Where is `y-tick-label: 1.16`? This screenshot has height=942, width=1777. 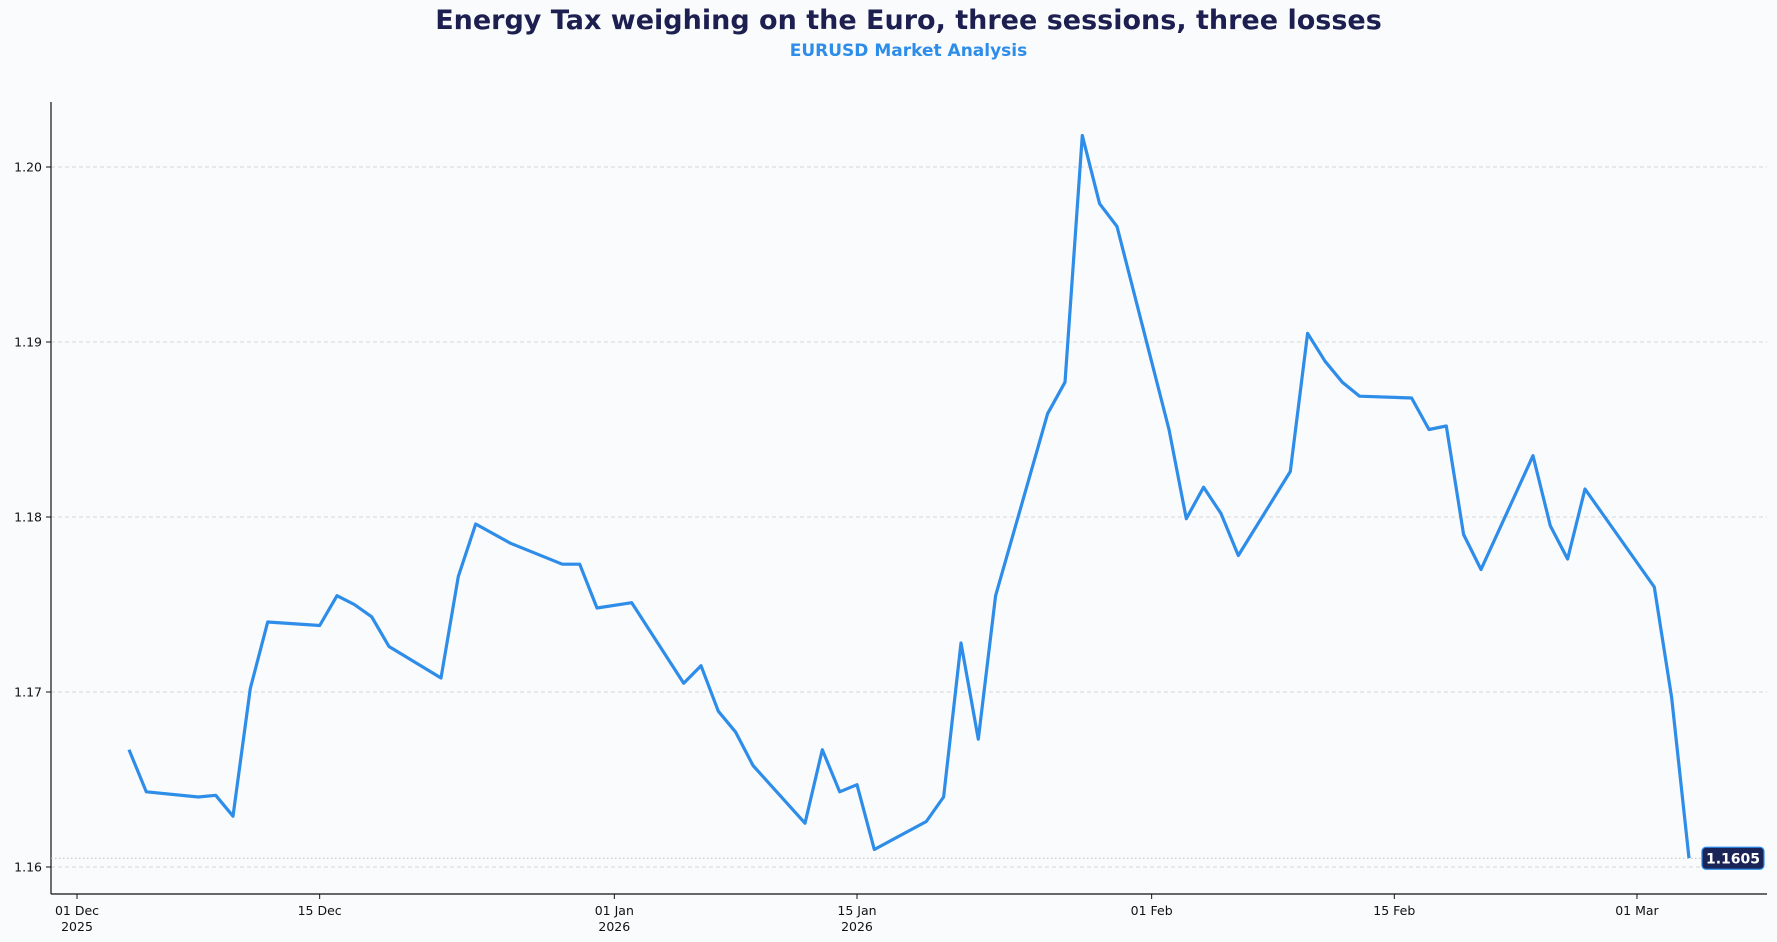 y-tick-label: 1.16 is located at coordinates (28, 867).